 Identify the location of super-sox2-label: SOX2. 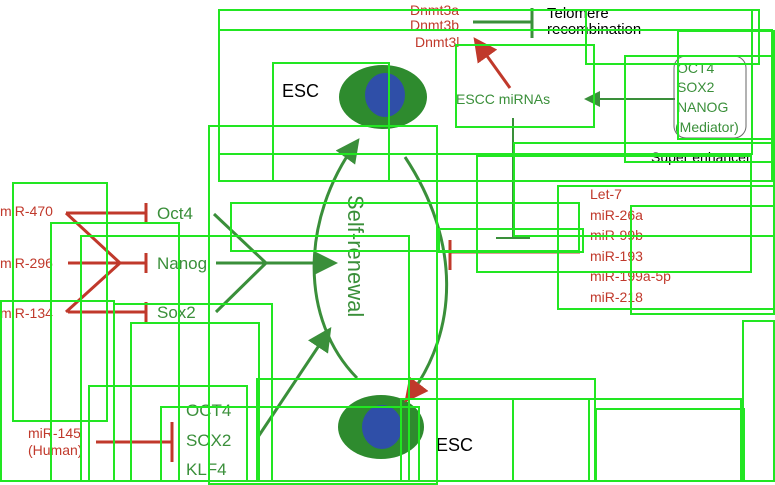
(696, 87).